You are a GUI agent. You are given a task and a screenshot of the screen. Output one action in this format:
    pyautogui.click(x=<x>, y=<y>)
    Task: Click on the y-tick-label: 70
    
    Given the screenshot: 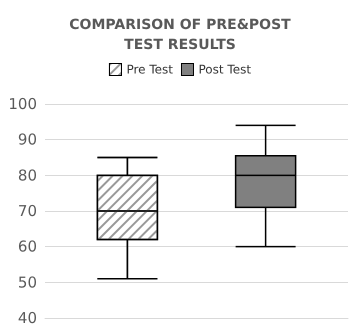 What is the action you would take?
    pyautogui.click(x=27, y=211)
    